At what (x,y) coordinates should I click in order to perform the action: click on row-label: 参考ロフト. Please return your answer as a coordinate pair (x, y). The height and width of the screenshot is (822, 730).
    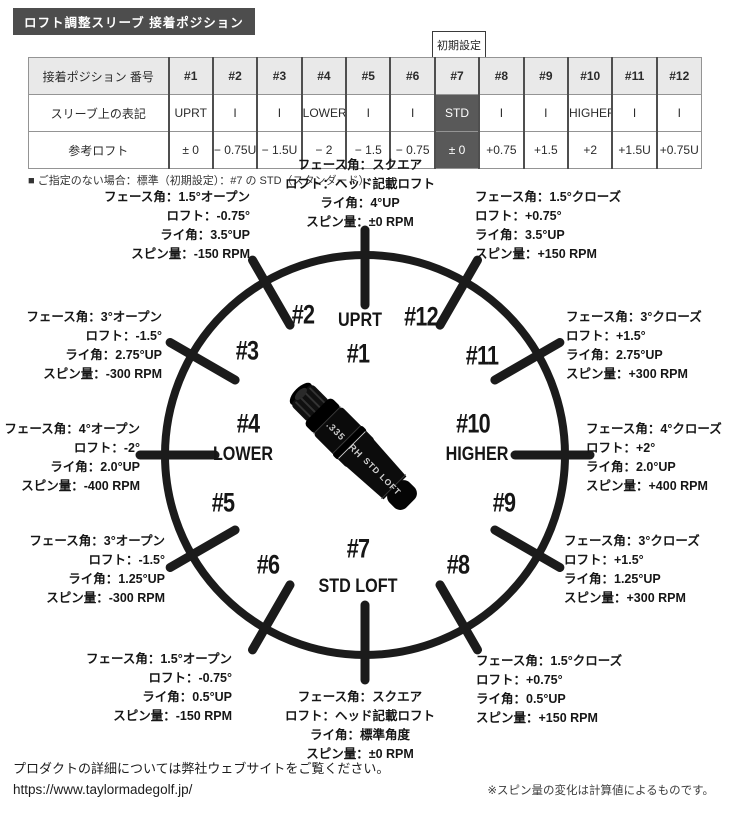
    Looking at the image, I should click on (99, 150).